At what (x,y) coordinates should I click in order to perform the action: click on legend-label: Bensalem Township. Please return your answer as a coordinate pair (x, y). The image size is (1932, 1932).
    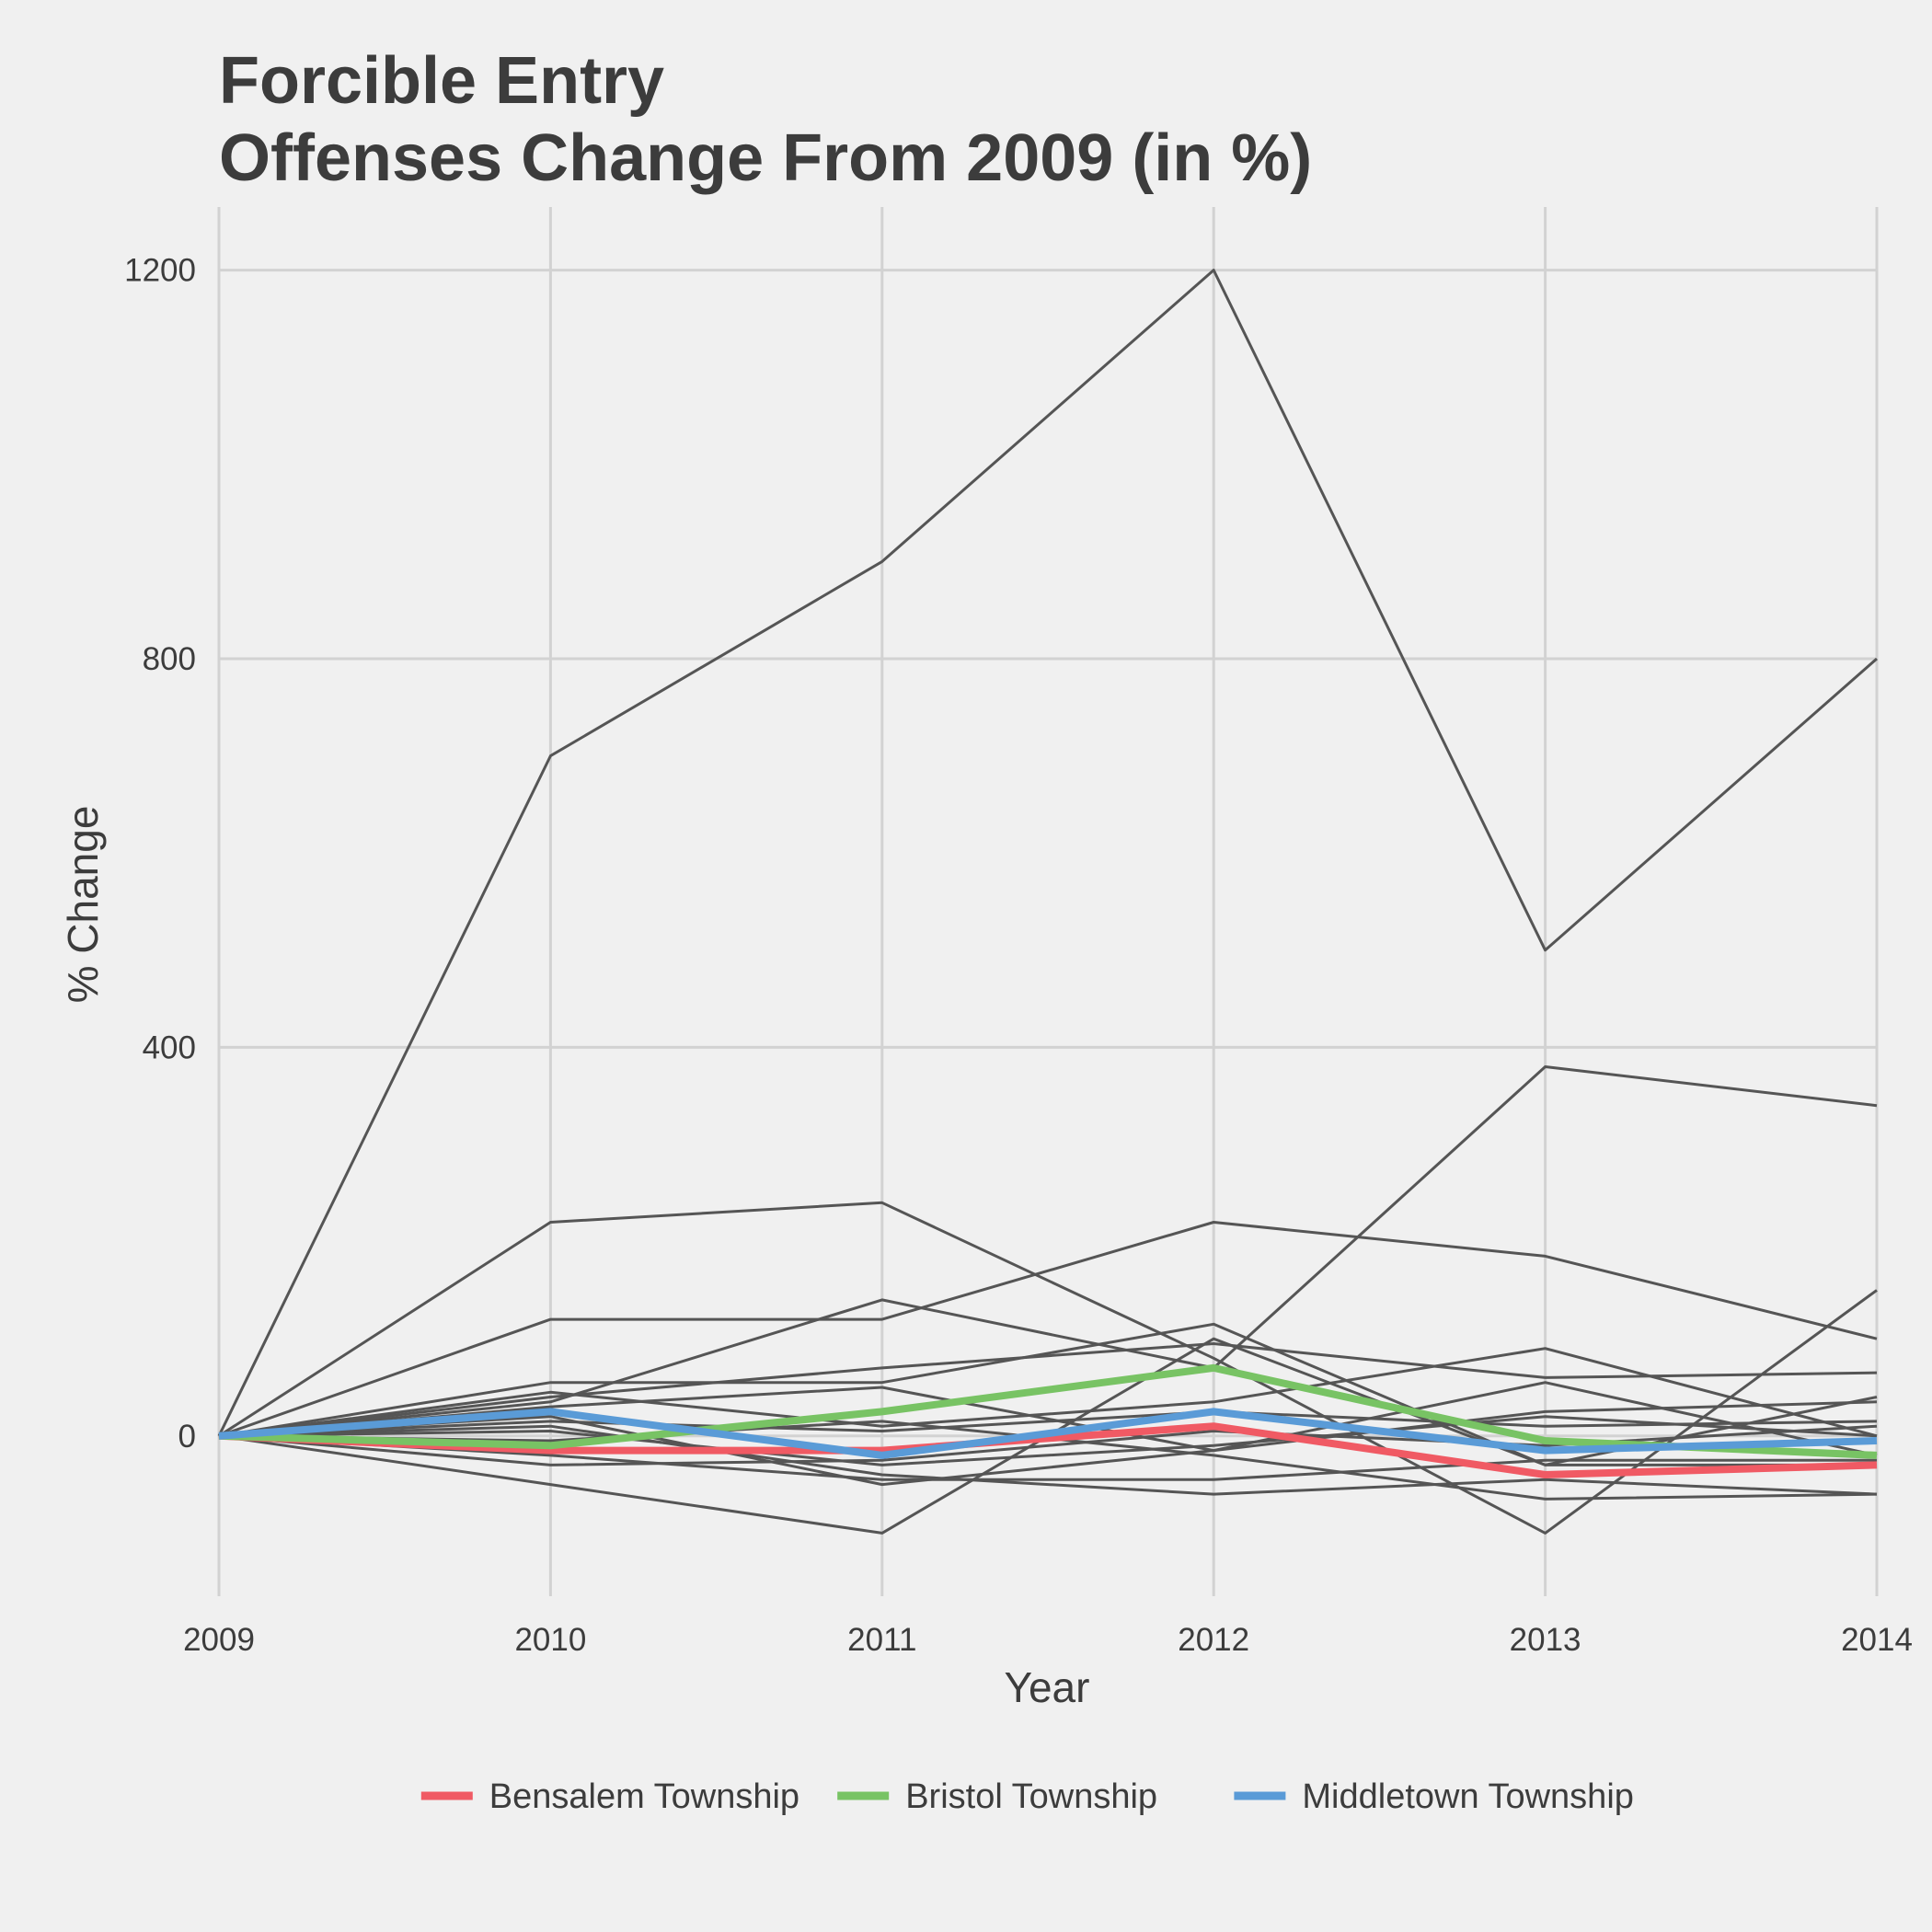
    Looking at the image, I should click on (644, 1796).